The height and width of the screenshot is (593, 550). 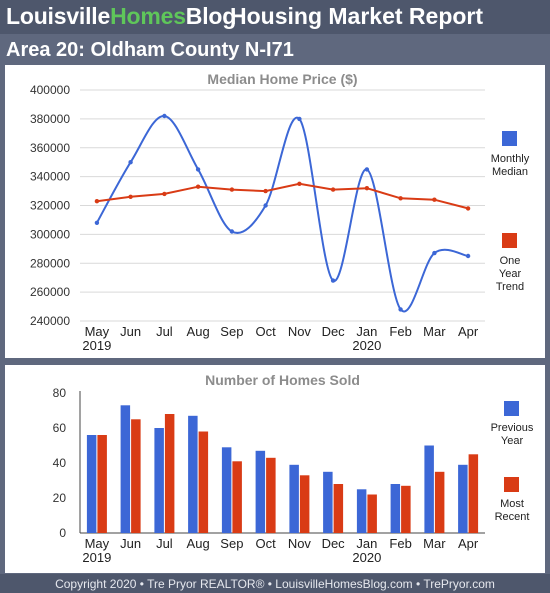 I want to click on chart-title: Number of Homes Sold, so click(x=282, y=380).